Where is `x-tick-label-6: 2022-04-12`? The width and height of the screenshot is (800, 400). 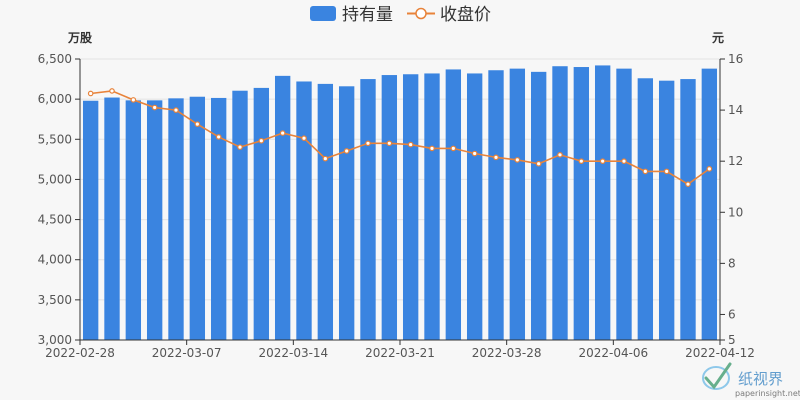
x-tick-label-6: 2022-04-12 is located at coordinates (720, 353).